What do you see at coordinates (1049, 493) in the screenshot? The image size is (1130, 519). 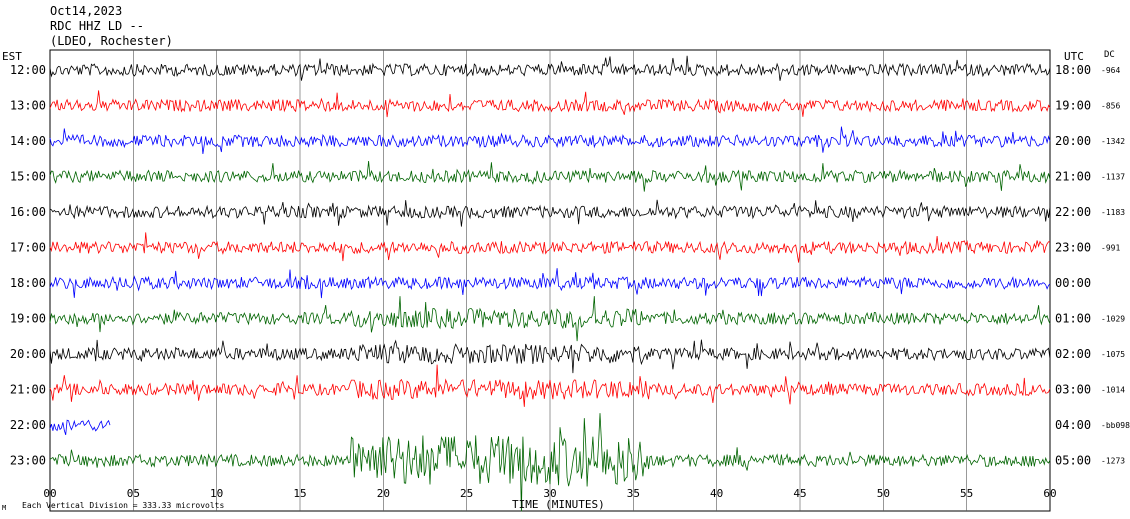 I see `x-tick-label: 60` at bounding box center [1049, 493].